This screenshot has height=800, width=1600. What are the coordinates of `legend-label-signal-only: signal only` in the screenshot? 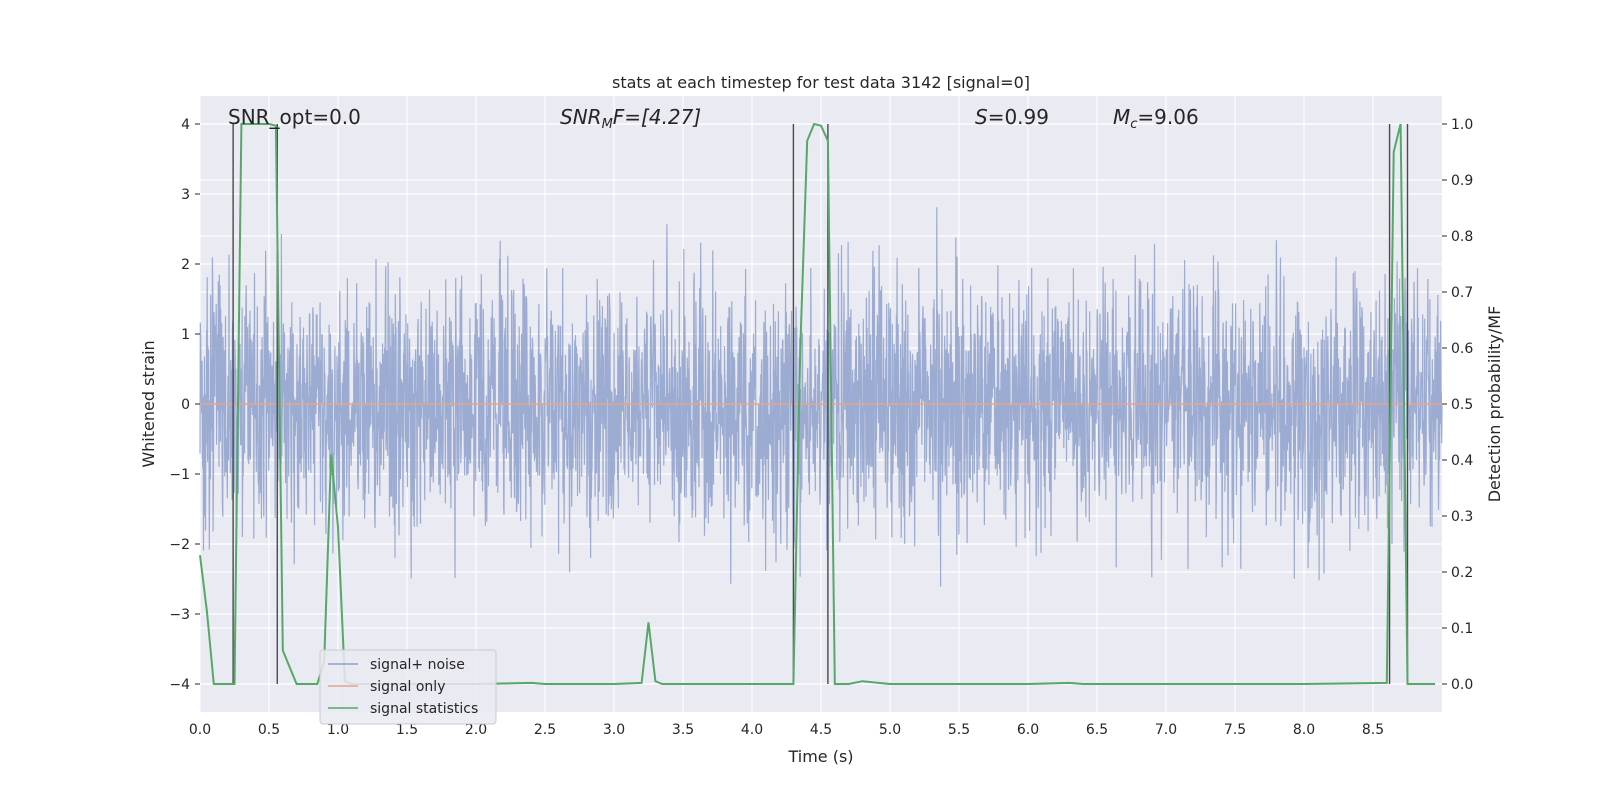 It's located at (407, 687).